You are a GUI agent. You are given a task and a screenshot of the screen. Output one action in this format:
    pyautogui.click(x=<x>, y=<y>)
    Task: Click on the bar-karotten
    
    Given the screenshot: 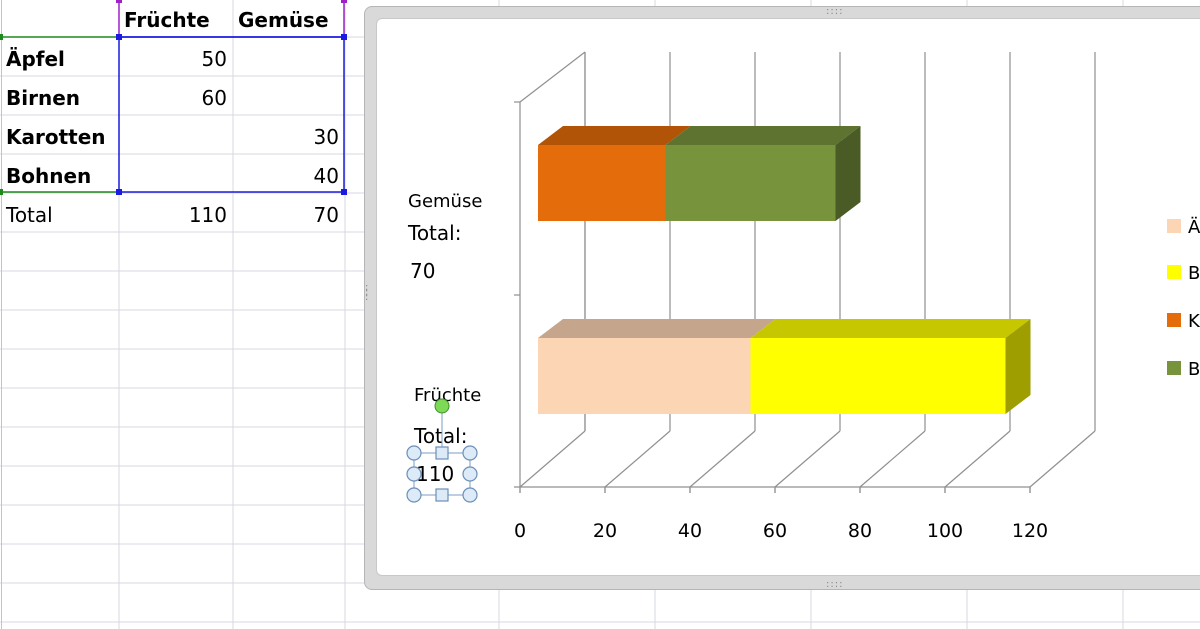 What is the action you would take?
    pyautogui.click(x=602, y=183)
    